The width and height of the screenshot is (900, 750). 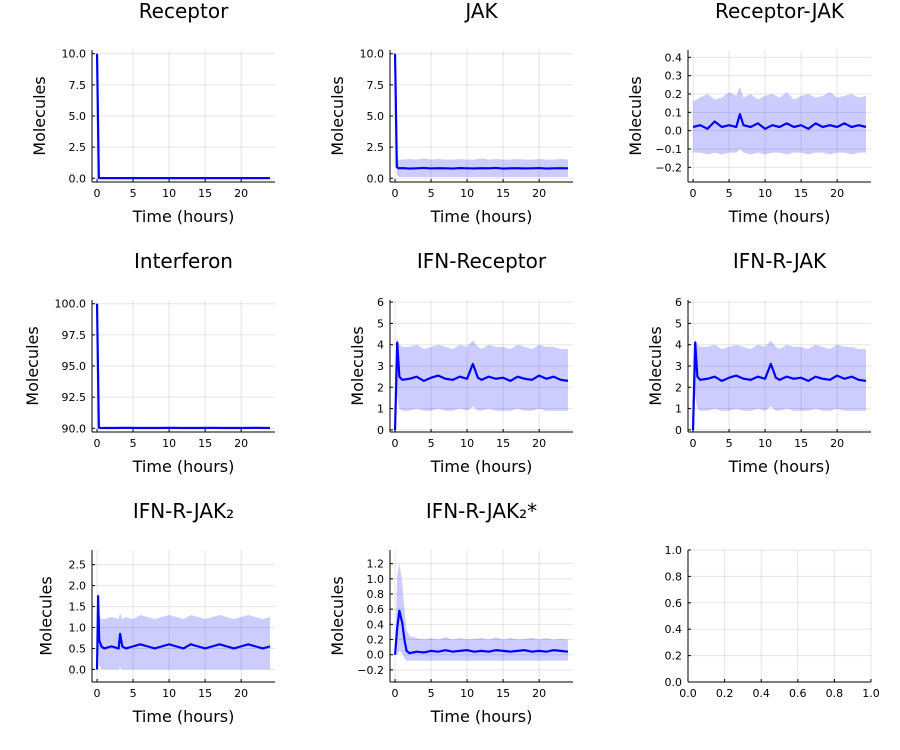 I want to click on y-tick-label: 5.0, so click(x=78, y=116).